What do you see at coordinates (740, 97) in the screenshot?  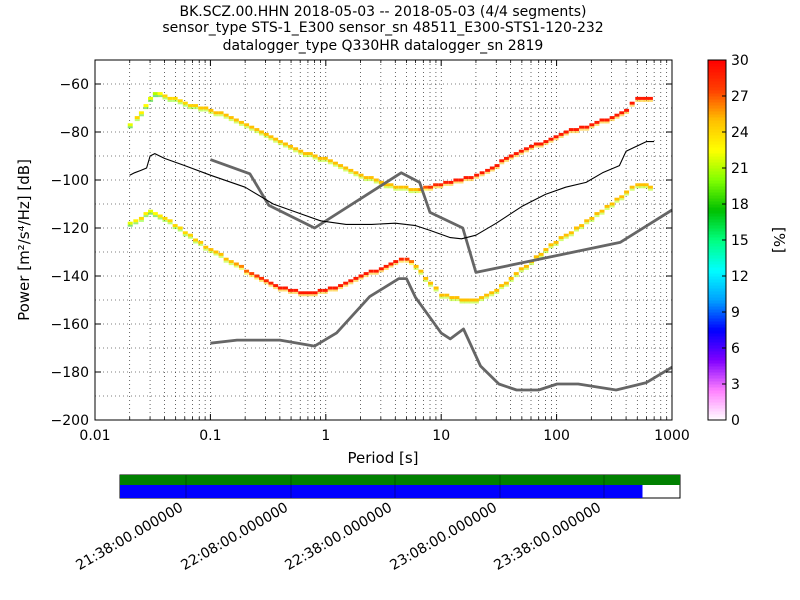 I see `colorbar-tick-label: 27` at bounding box center [740, 97].